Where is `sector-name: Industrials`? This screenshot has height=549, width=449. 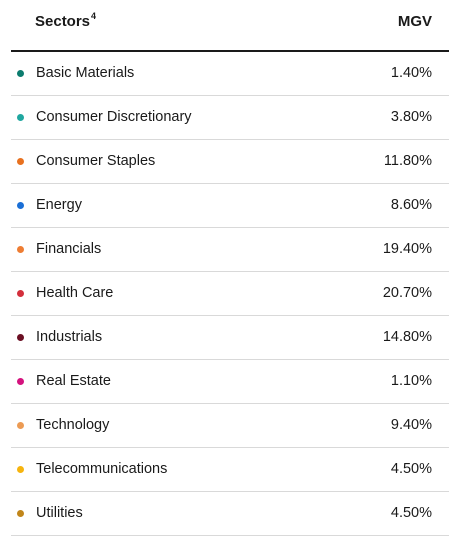
sector-name: Industrials is located at coordinates (69, 337).